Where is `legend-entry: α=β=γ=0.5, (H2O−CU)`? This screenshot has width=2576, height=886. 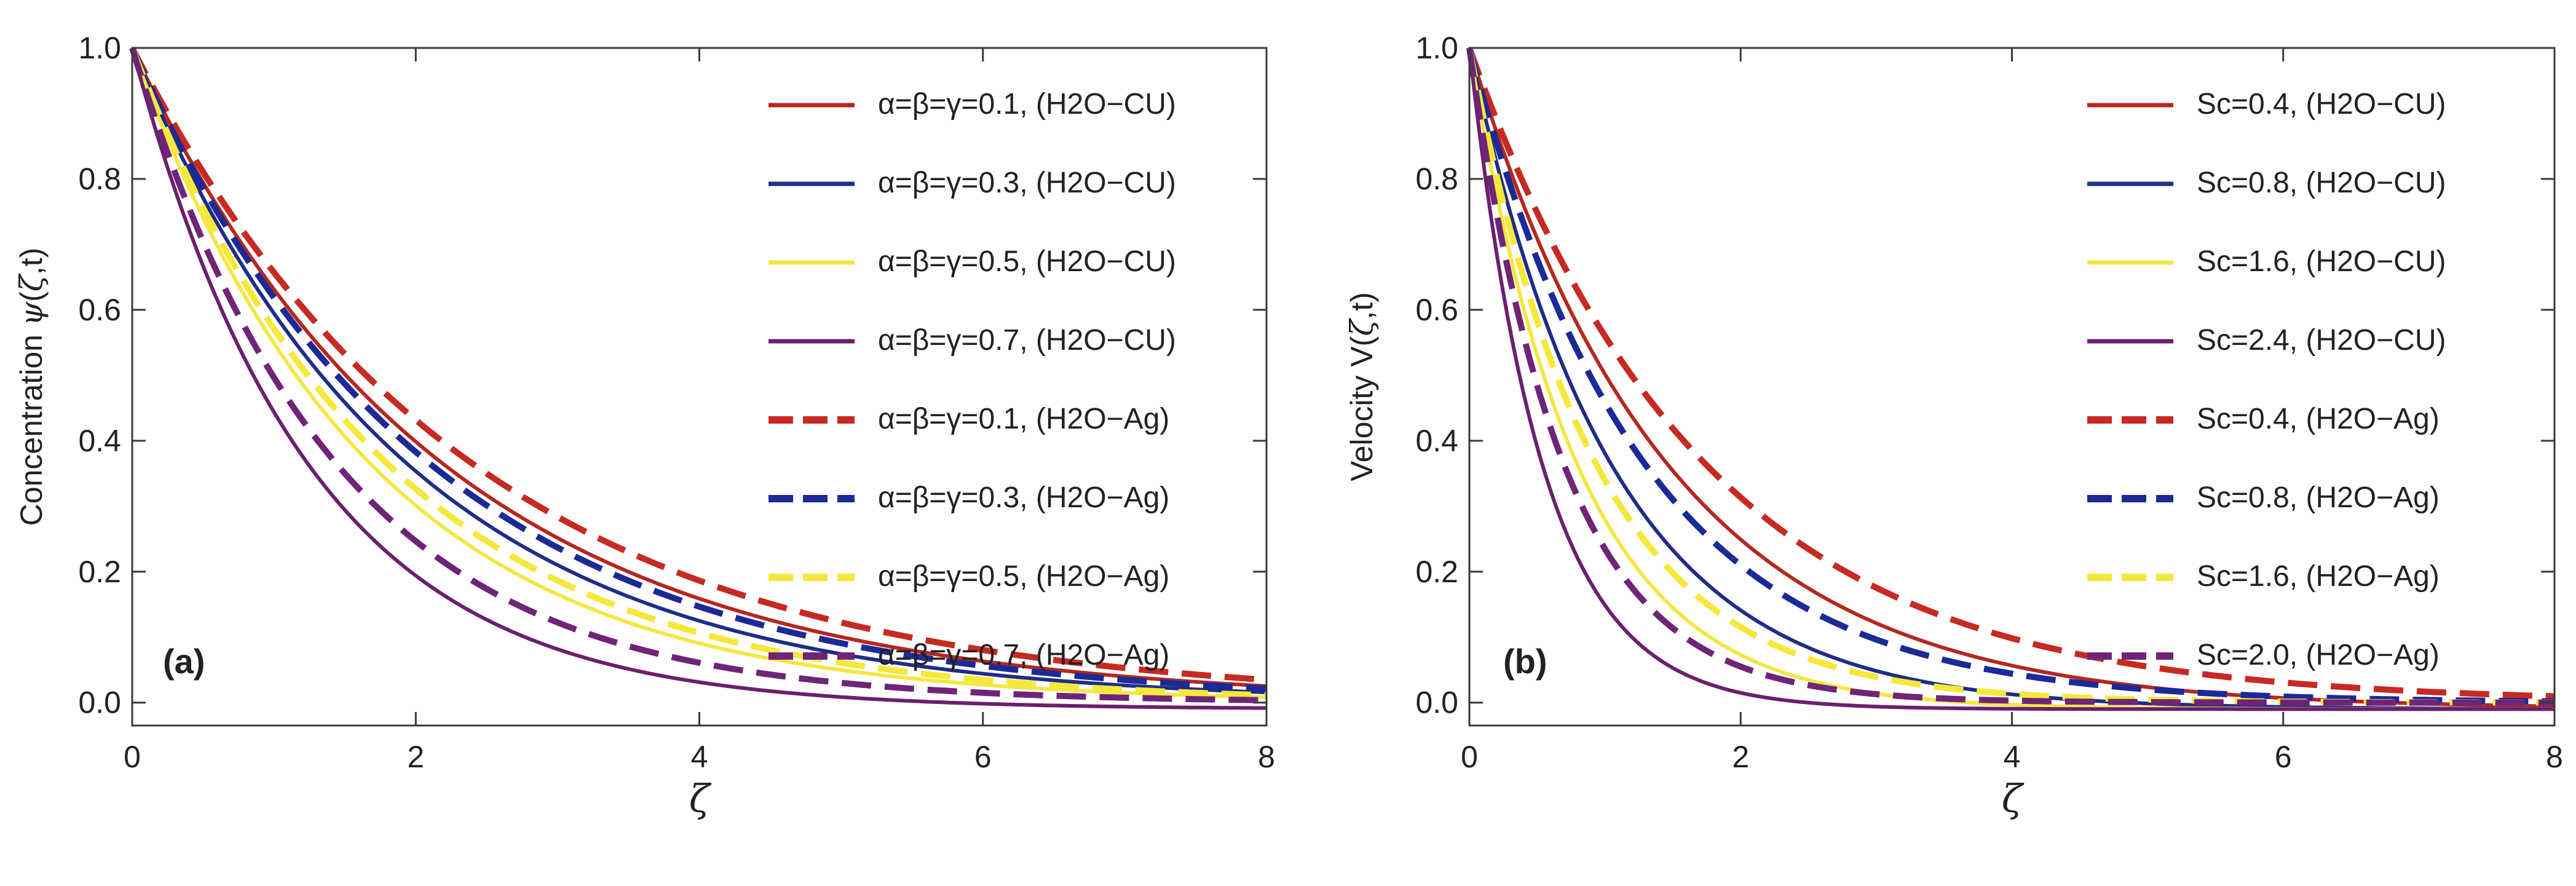
legend-entry: α=β=γ=0.5, (H2O−CU) is located at coordinates (1027, 261).